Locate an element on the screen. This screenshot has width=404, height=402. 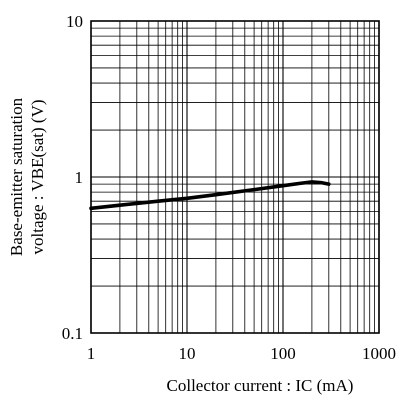
y-axis-label-line1: Base-emitter saturation is located at coordinates (16, 176).